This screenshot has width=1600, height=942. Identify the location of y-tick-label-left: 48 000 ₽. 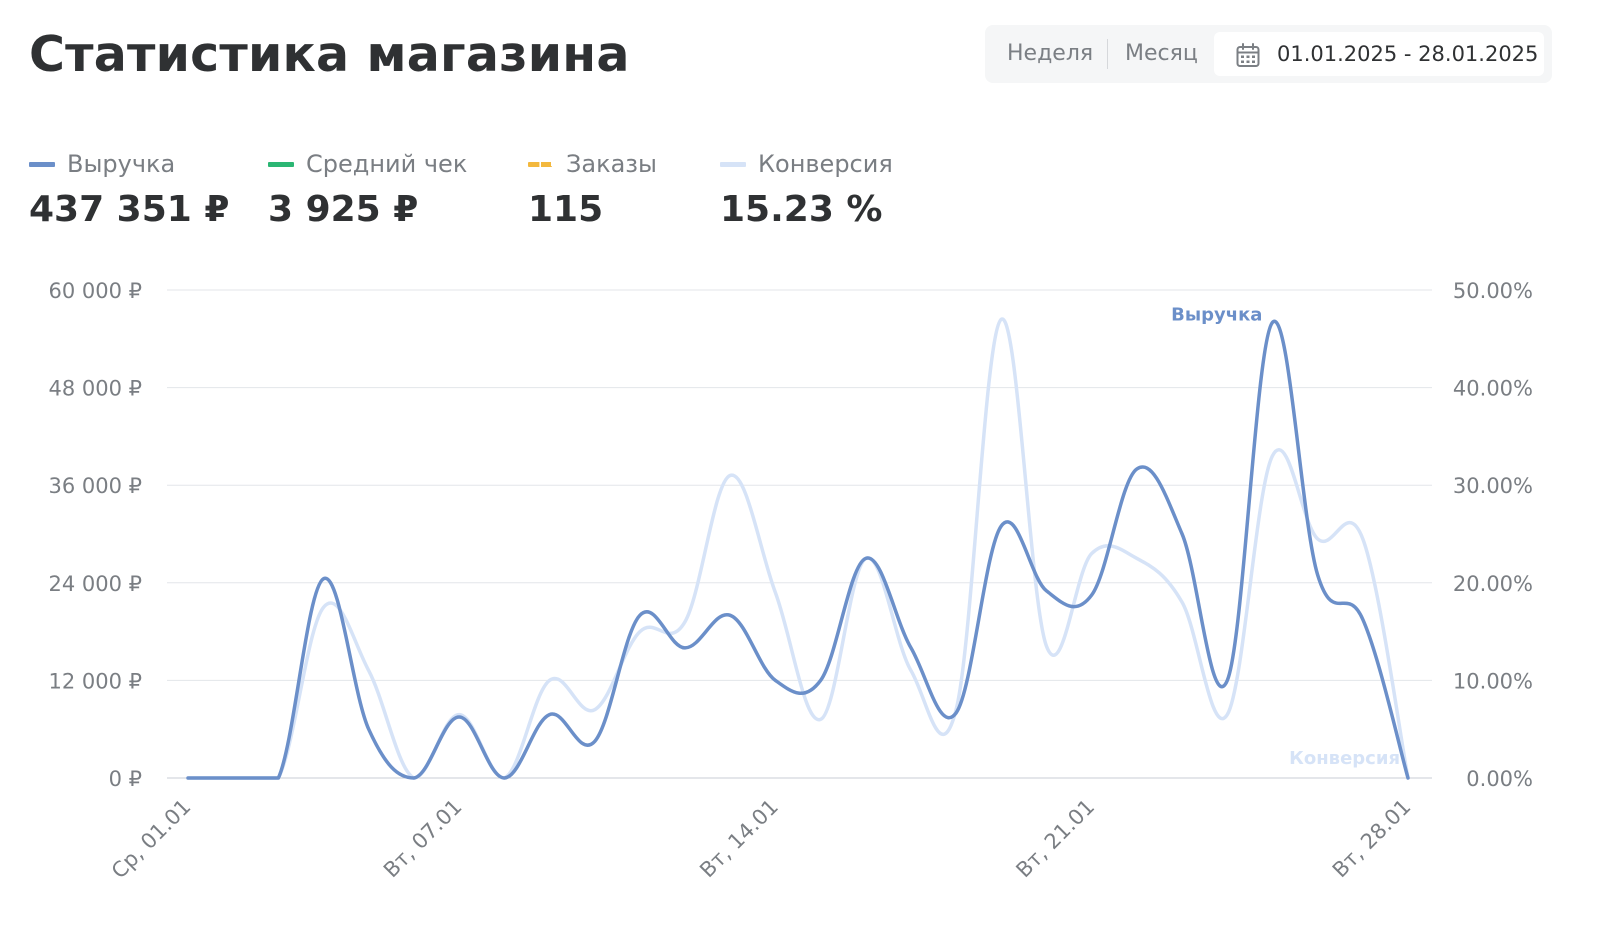
(95, 389).